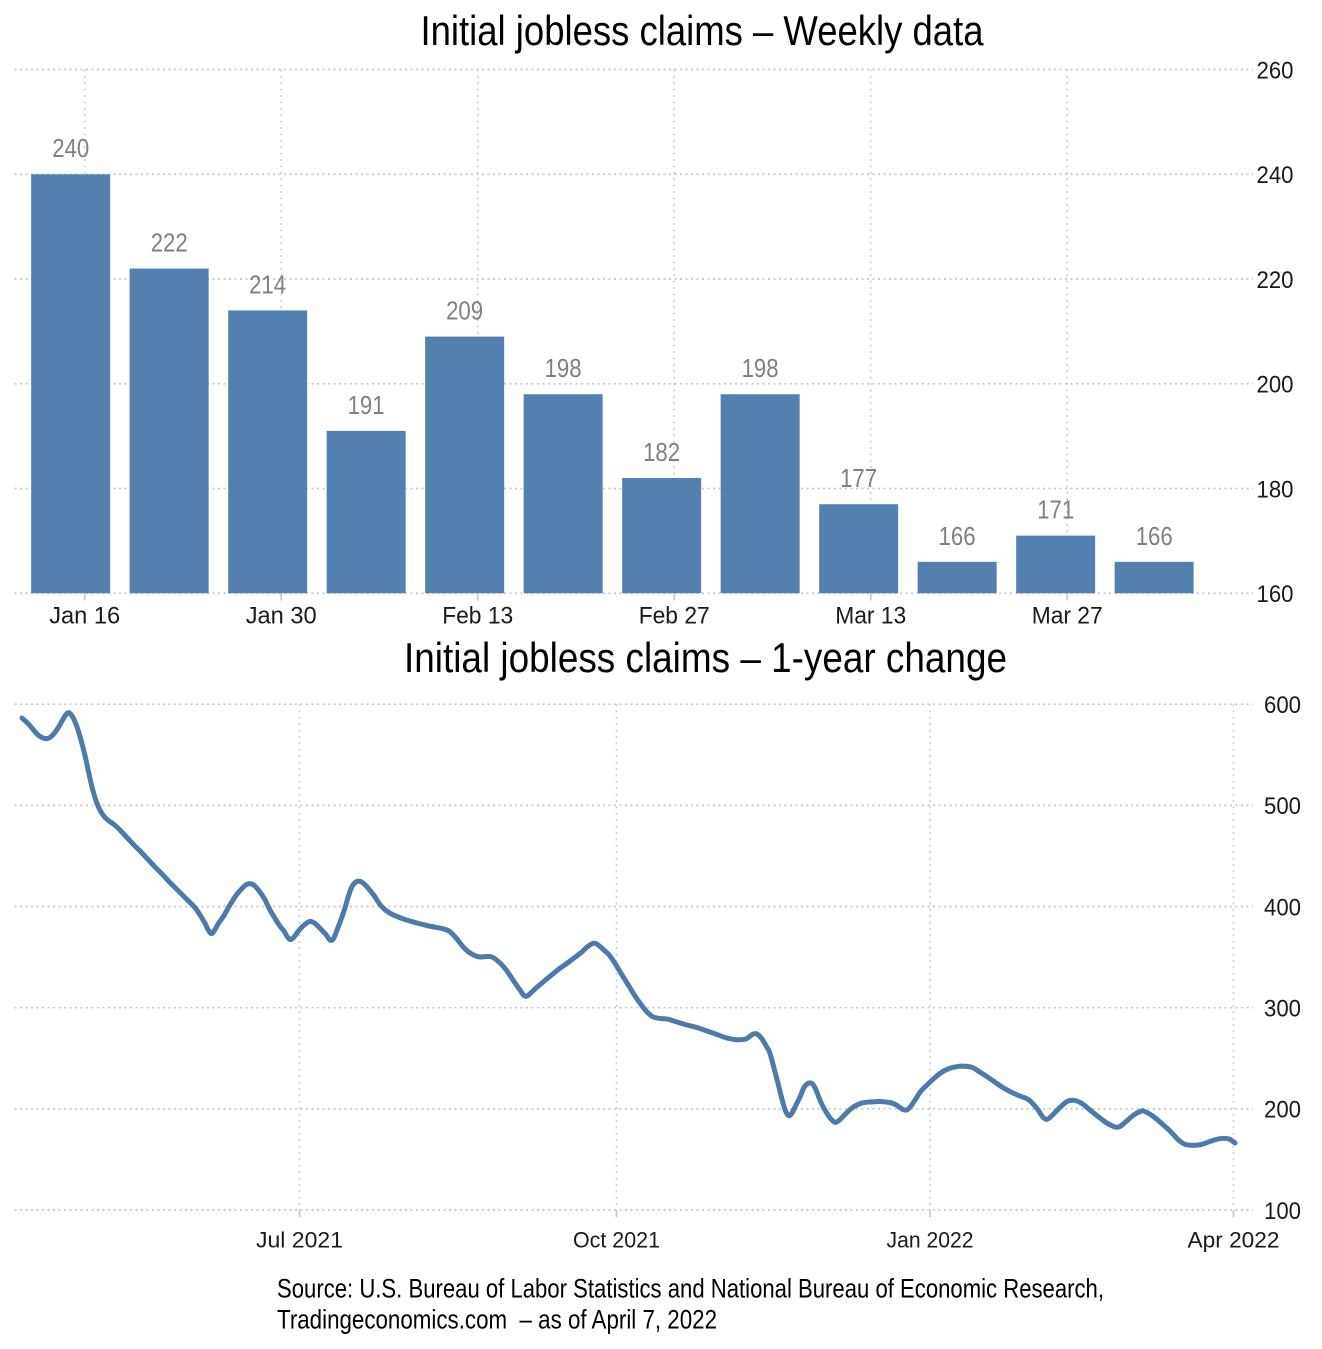 This screenshot has height=1349, width=1322. Describe the element at coordinates (1275, 280) in the screenshot. I see `svg-text: 220` at that location.